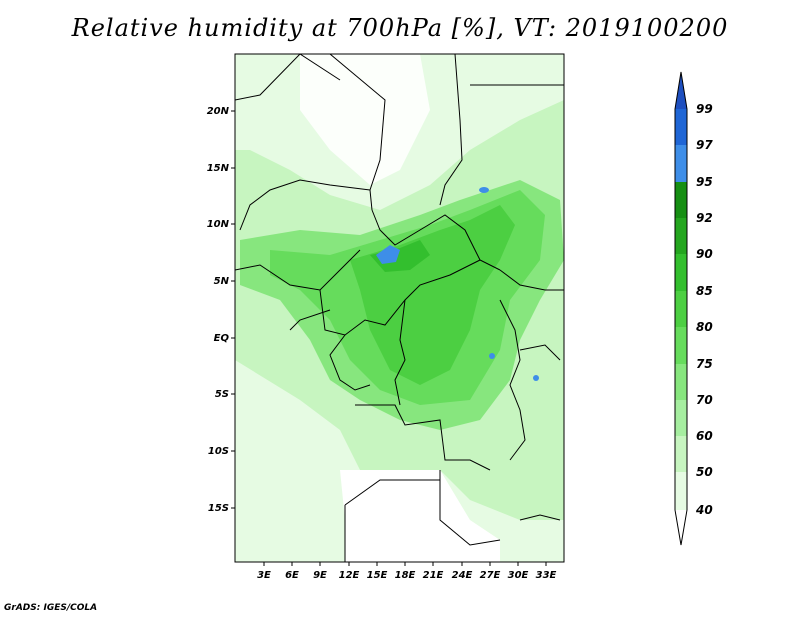 Image resolution: width=800 pixels, height=618 pixels. What do you see at coordinates (704, 291) in the screenshot?
I see `colorbar-label: 85` at bounding box center [704, 291].